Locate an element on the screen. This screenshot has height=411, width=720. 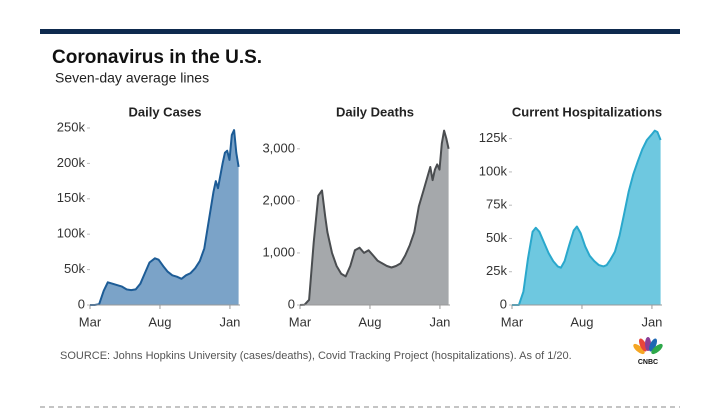
y-tick-label: 250k is located at coordinates (71, 126).